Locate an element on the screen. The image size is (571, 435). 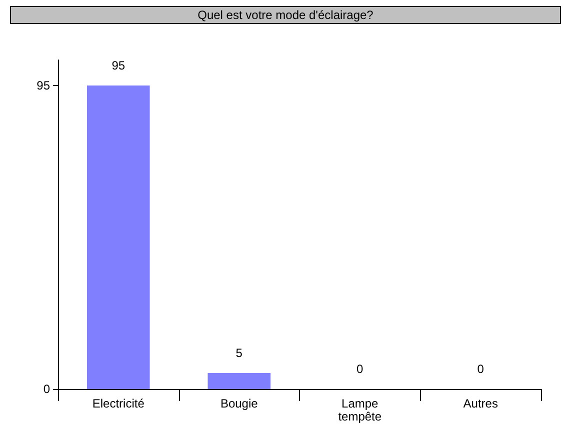
x-tick-label: Lampe tempête is located at coordinates (360, 410).